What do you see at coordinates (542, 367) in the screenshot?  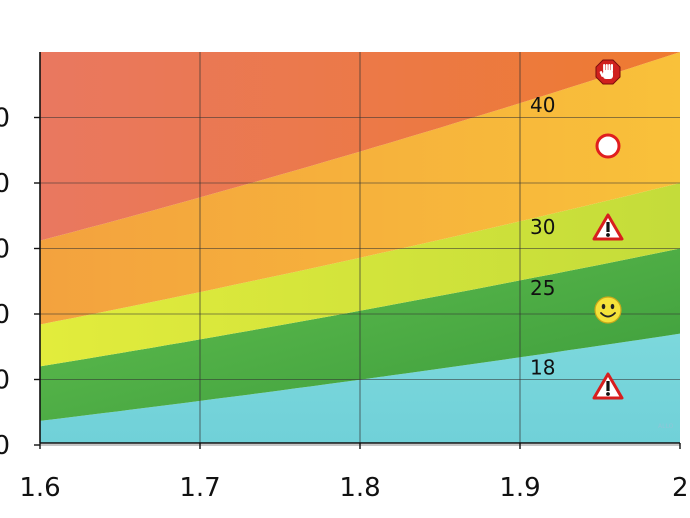 I see `band-label-18: 18` at bounding box center [542, 367].